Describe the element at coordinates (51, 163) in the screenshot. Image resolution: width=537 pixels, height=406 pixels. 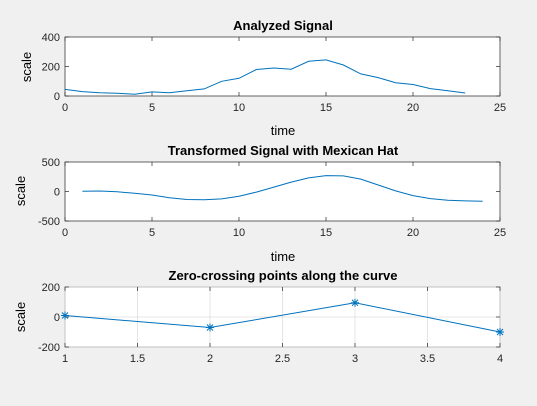
I see `y-tick-label: 500` at that location.